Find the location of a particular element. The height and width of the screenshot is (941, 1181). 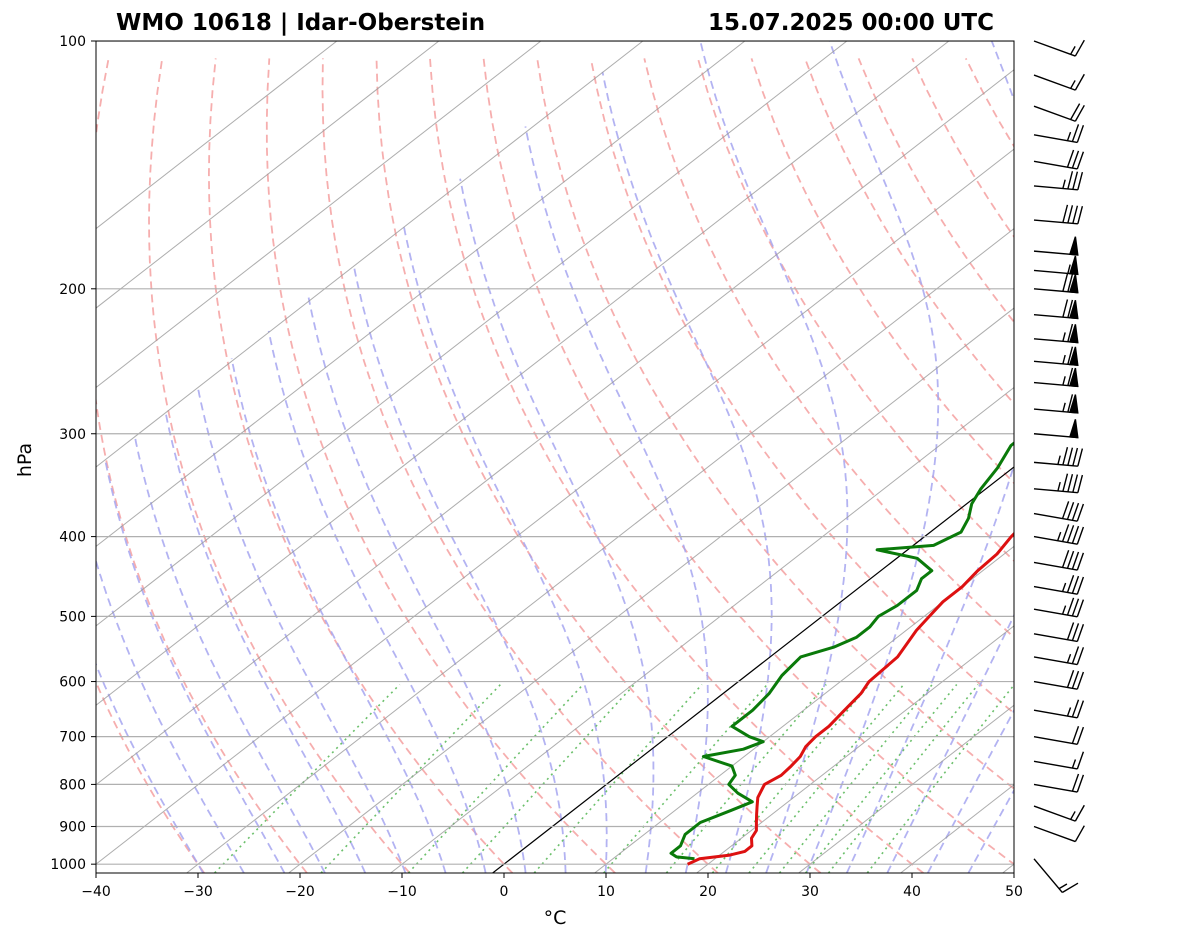

y-tick-label: 100 is located at coordinates (72, 42).